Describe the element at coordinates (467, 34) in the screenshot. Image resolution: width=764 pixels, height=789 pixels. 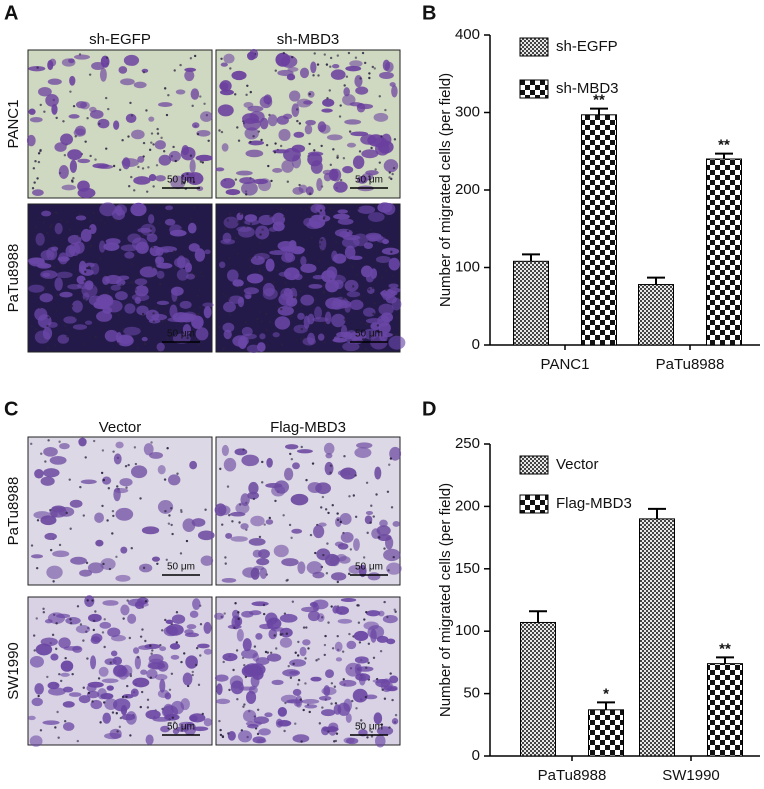
I see `y-tick-label: 400` at that location.